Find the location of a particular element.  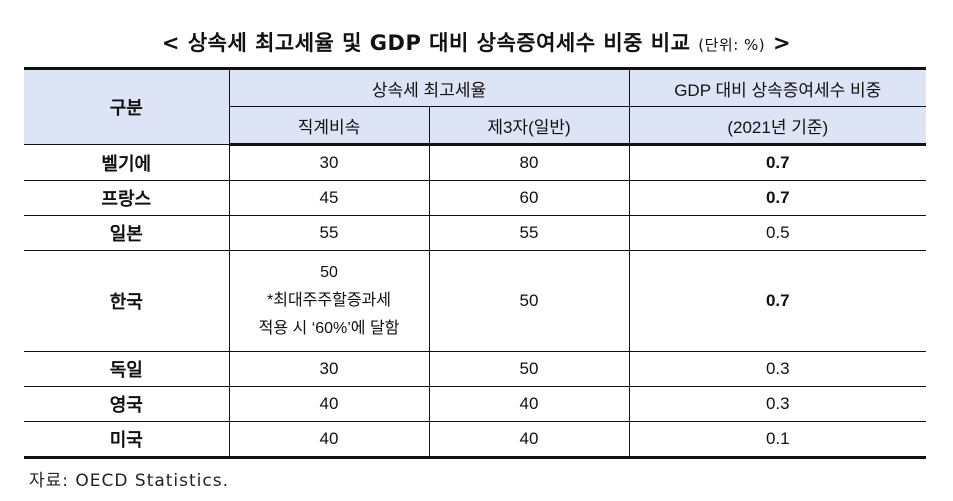

third-party-rate-cell: 80 is located at coordinates (529, 162).